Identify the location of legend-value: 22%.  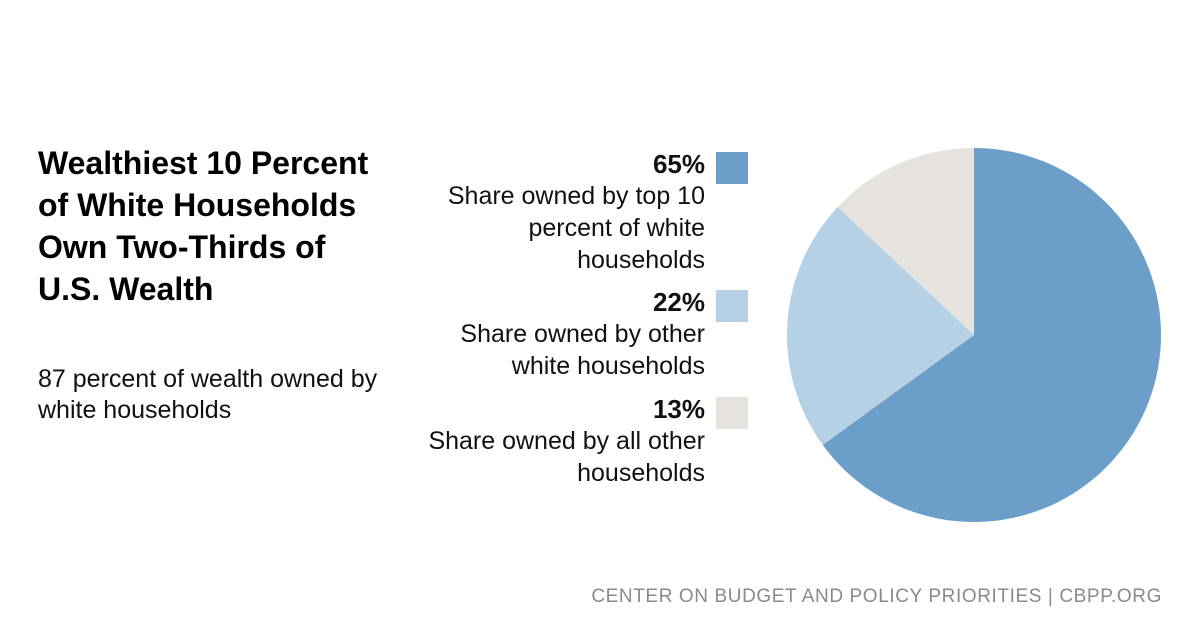
(678, 302).